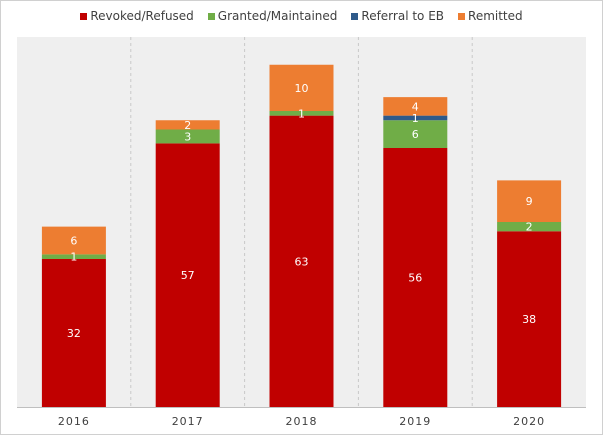 The height and width of the screenshot is (435, 603). I want to click on data-label-granted-maintained-2017: 3, so click(187, 136).